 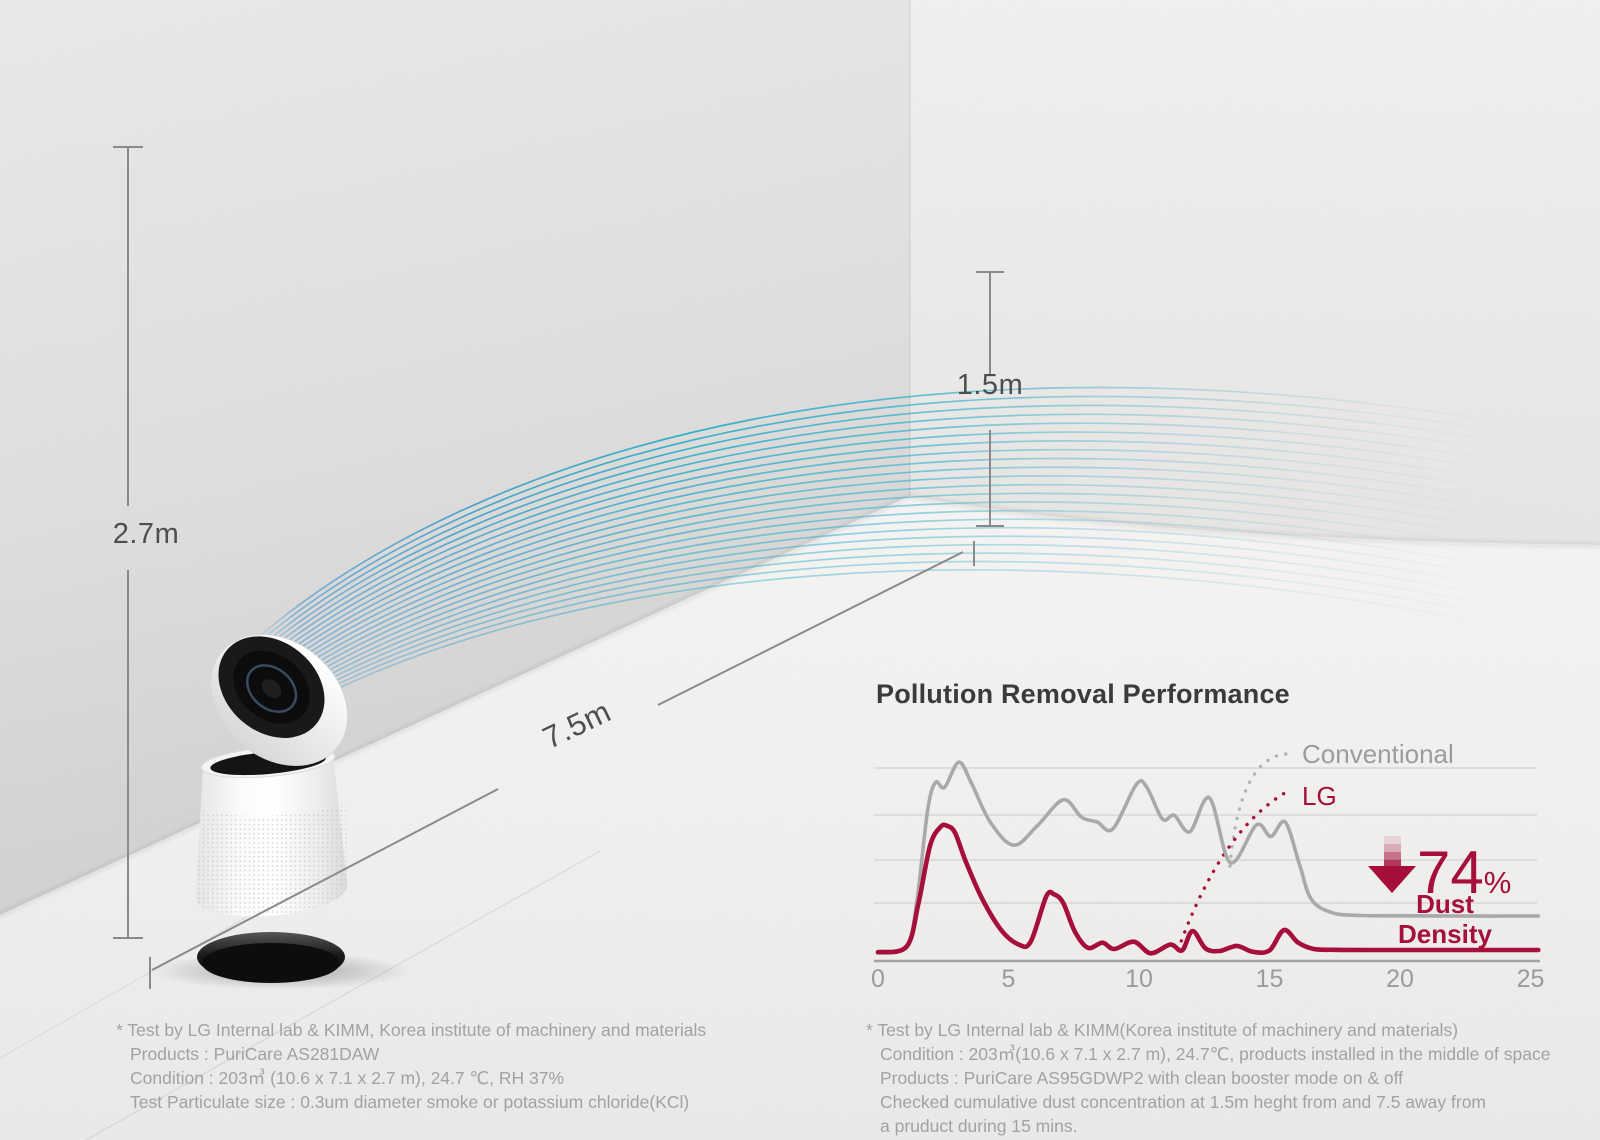 I want to click on legend-label-conventional: Conventional, so click(x=1378, y=754).